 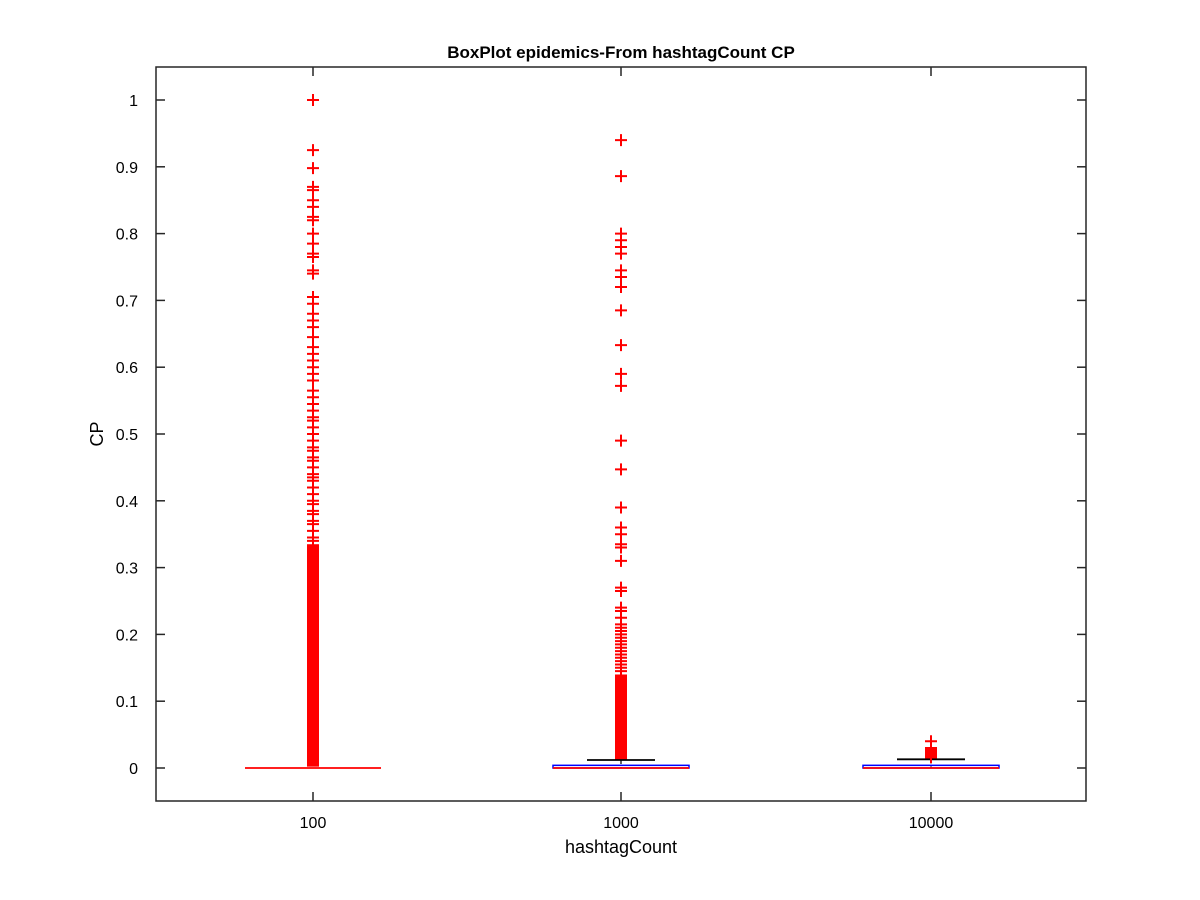 What do you see at coordinates (621, 847) in the screenshot?
I see `x-axis-label: hashtagCount` at bounding box center [621, 847].